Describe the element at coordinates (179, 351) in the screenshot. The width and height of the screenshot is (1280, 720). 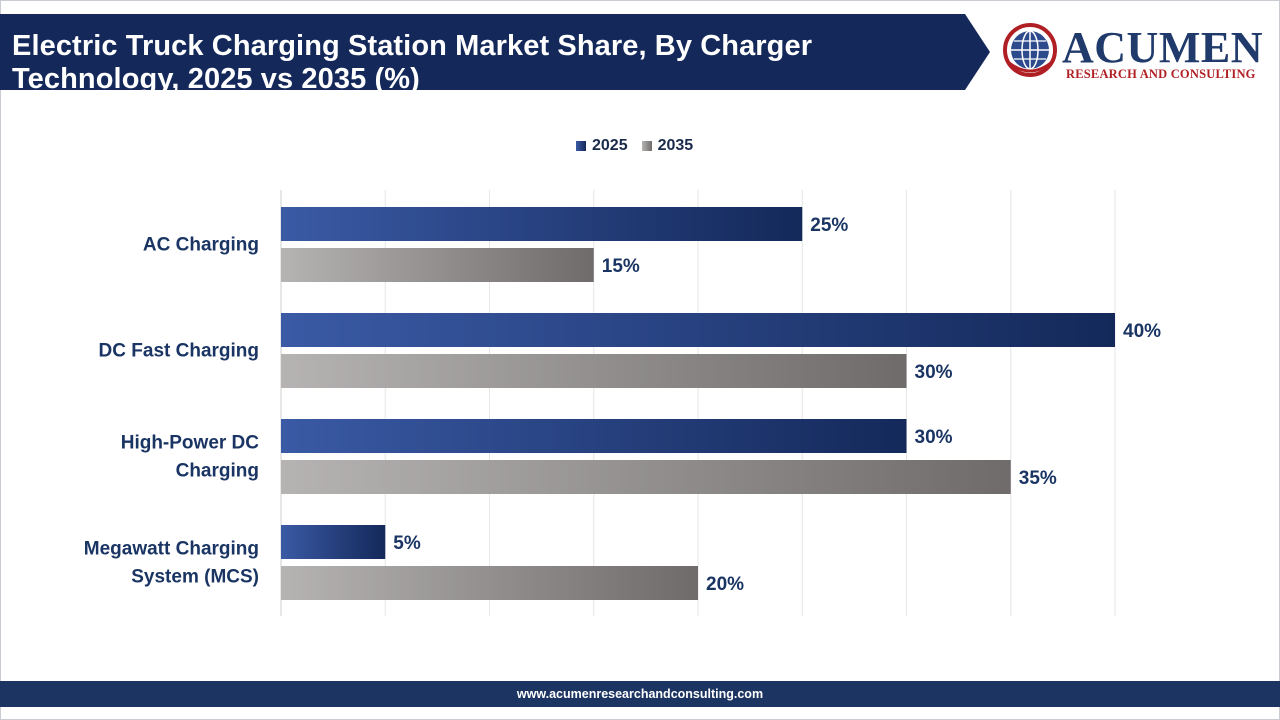
I see `category-label: DC Fast Charging` at that location.